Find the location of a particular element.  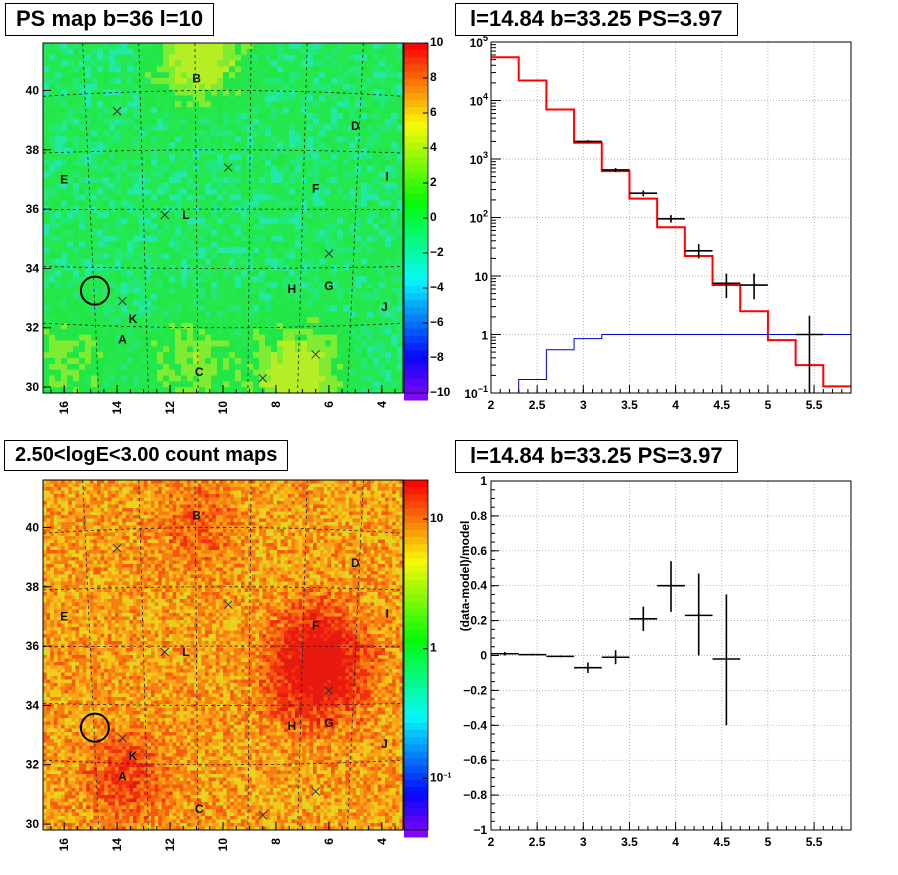

count_map-source-label: H is located at coordinates (291, 726).